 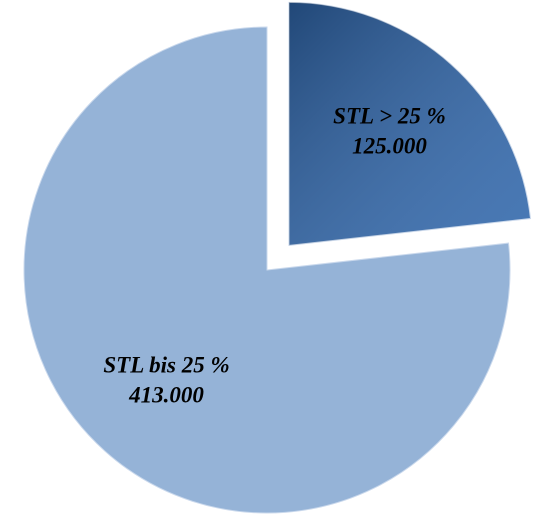 I want to click on slice-value-label: 413.000, so click(x=166, y=395).